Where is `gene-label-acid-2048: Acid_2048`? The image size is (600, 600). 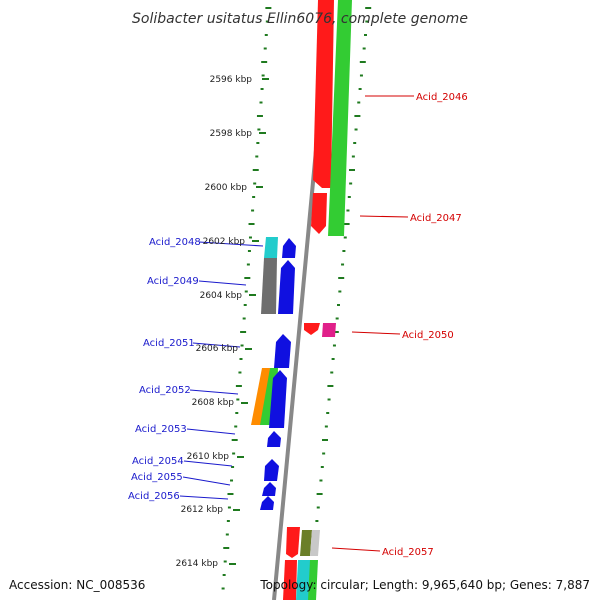 gene-label-acid-2048: Acid_2048 is located at coordinates (175, 242).